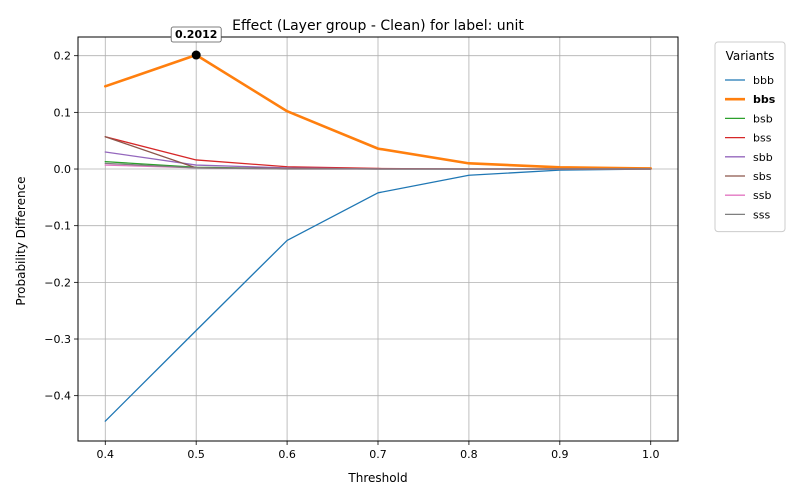 The width and height of the screenshot is (800, 504). I want to click on x-tick-label-2: 0.6, so click(287, 454).